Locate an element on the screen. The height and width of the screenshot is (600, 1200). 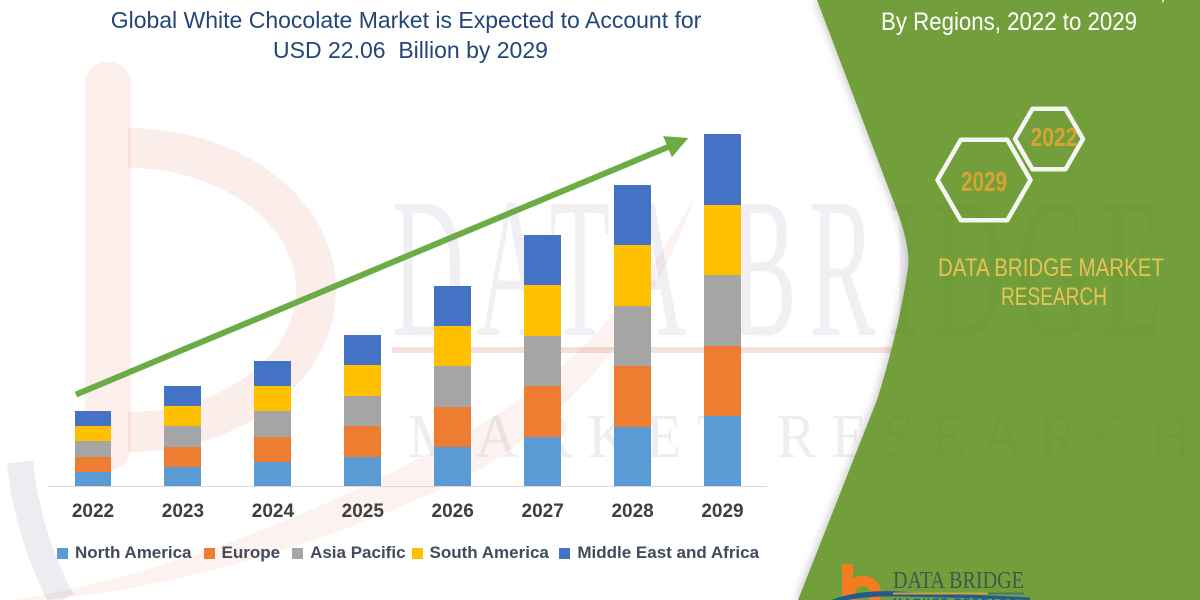
svg-text: DATA BRIDGE is located at coordinates (958, 581).